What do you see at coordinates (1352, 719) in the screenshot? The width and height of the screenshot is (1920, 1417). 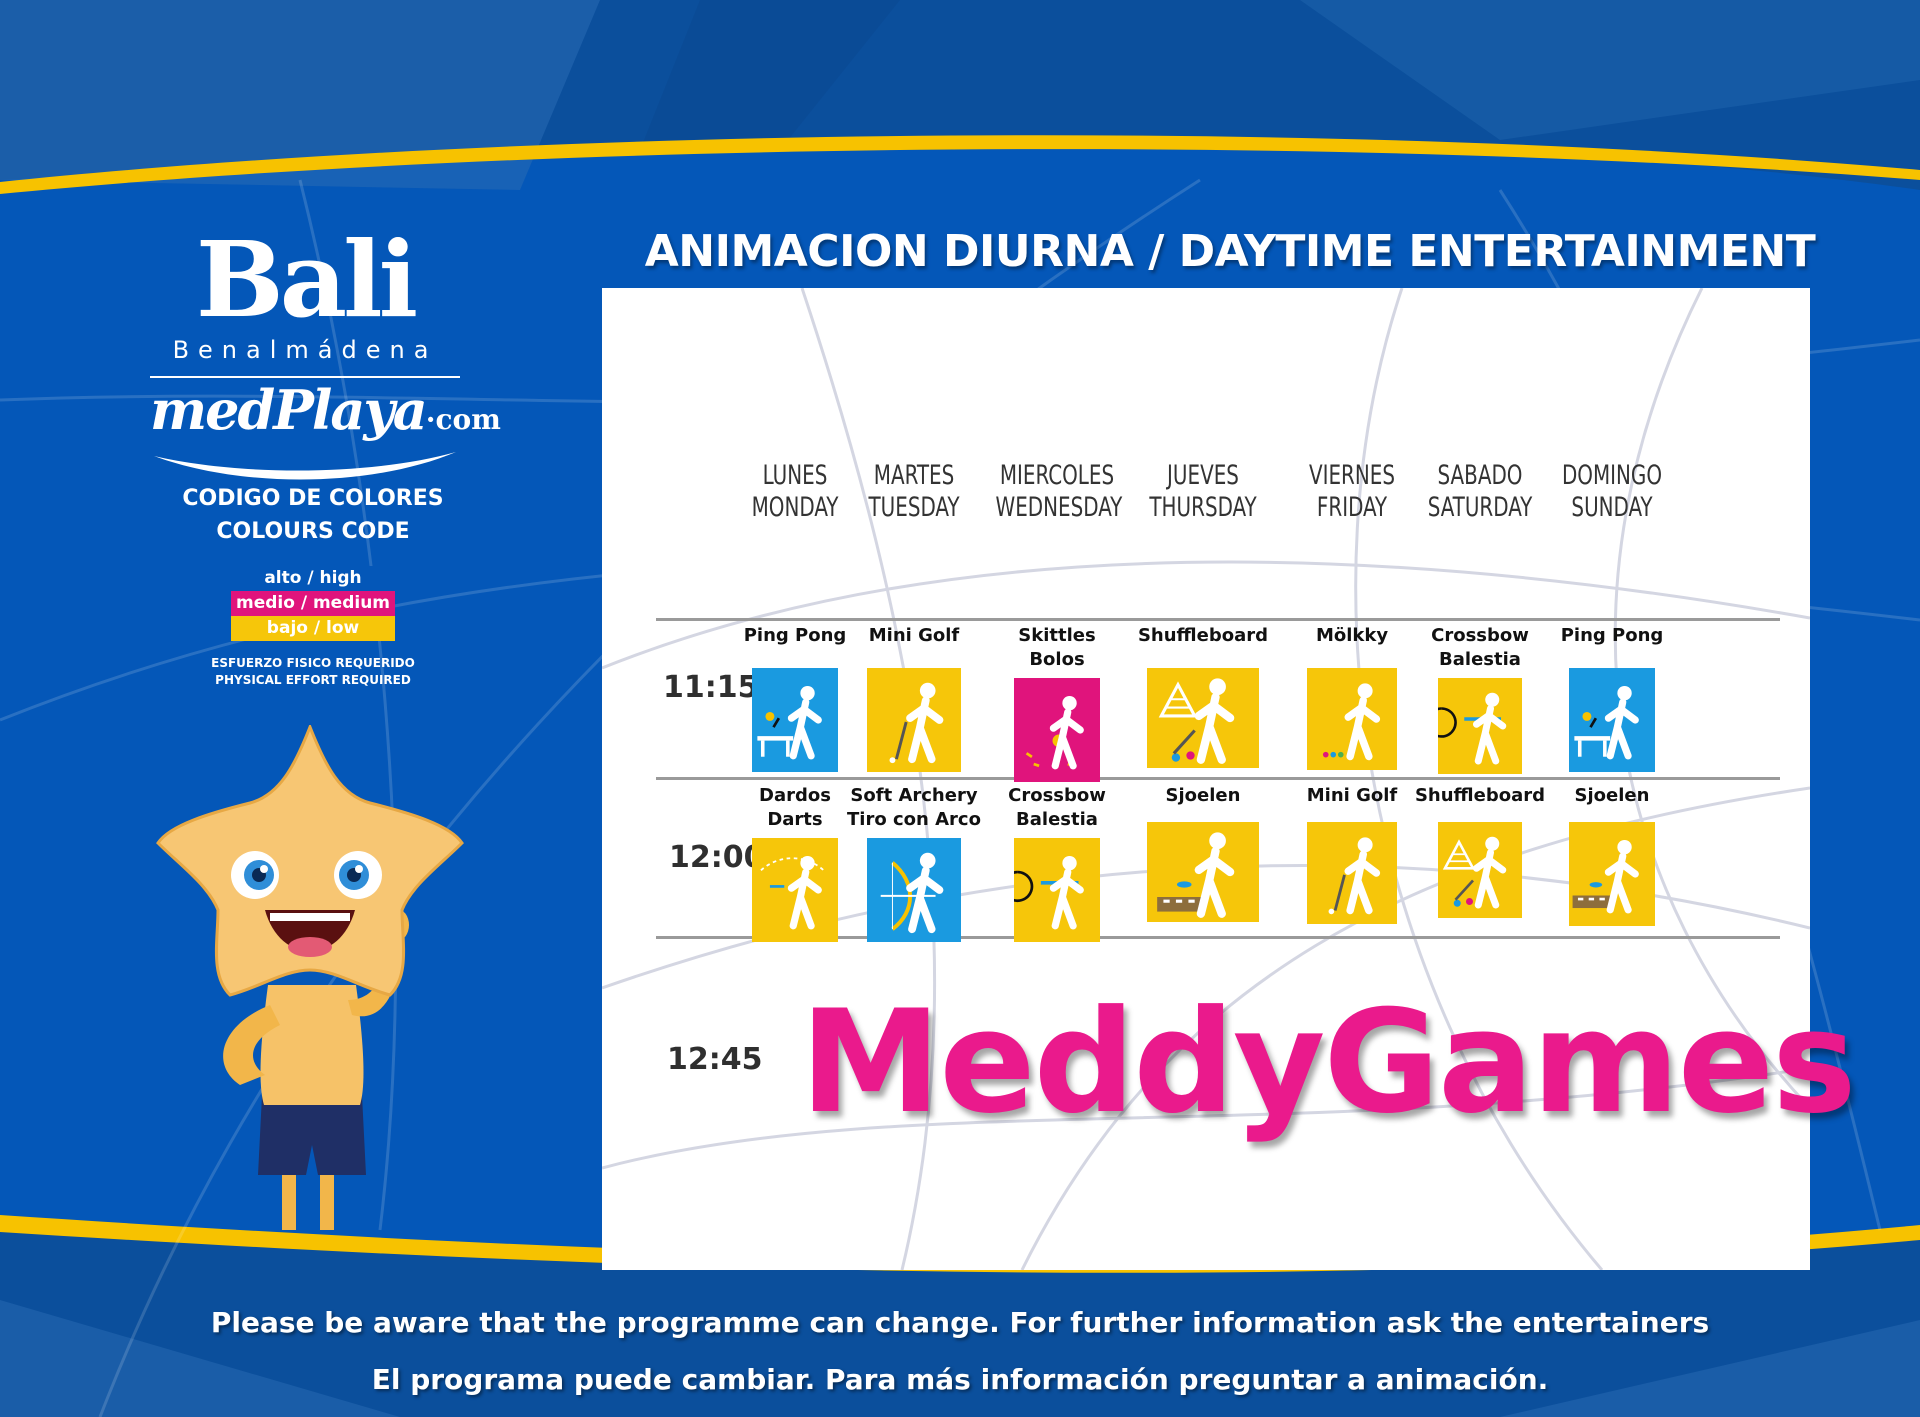 I see `molkky-icon` at bounding box center [1352, 719].